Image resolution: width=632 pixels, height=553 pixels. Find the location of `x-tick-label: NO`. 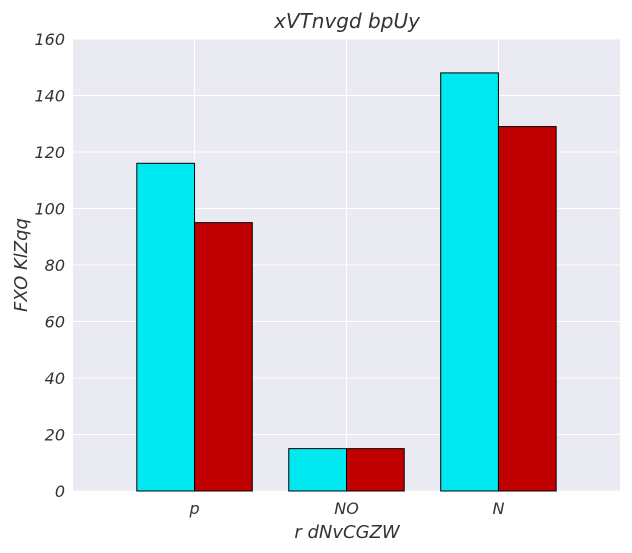

x-tick-label: NO is located at coordinates (346, 508).